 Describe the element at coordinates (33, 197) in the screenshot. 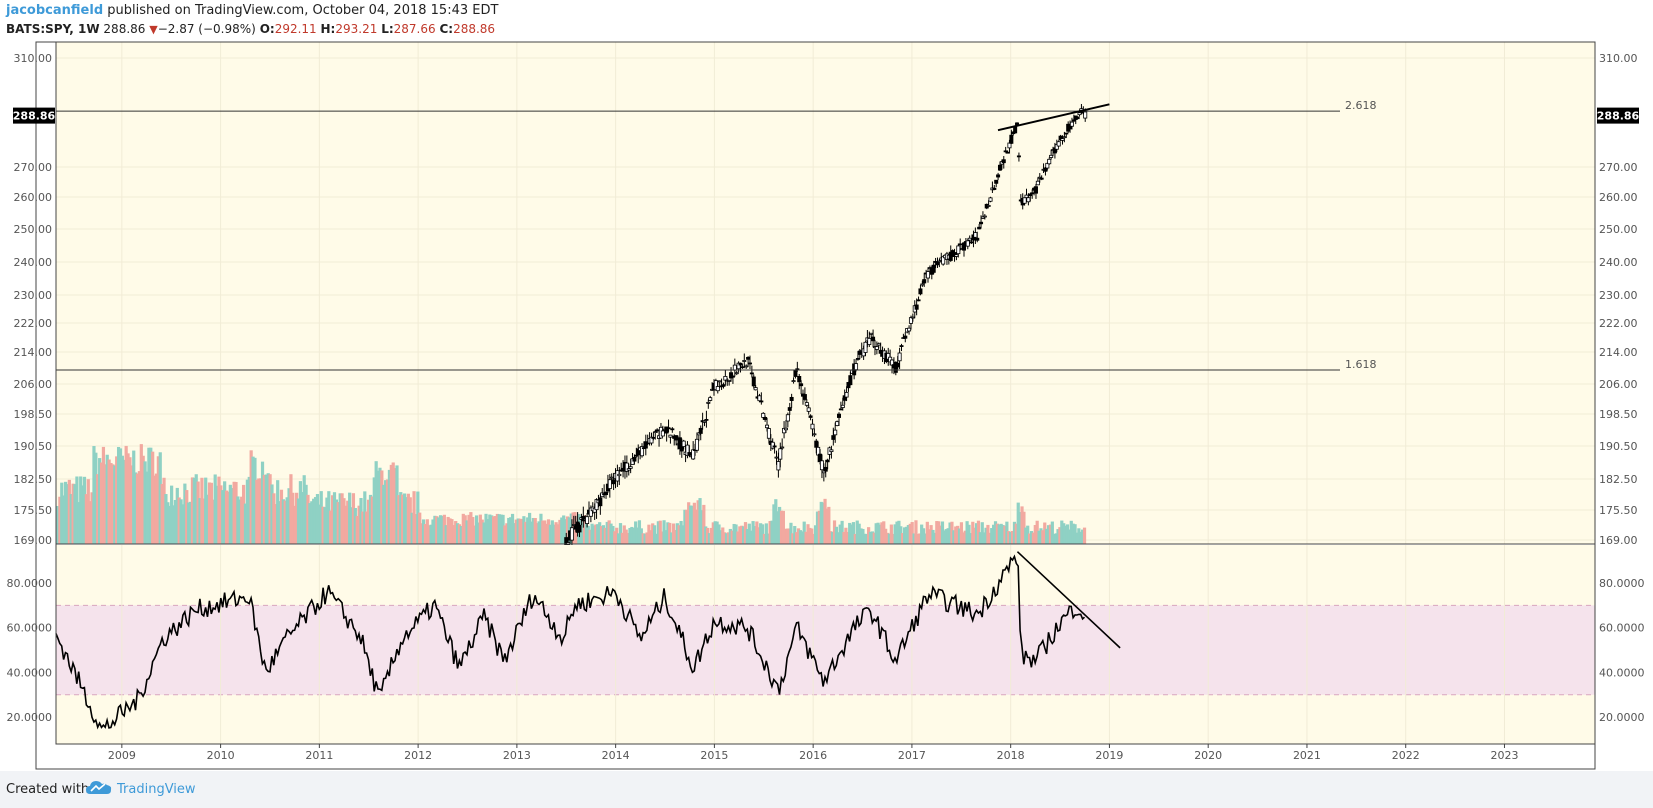

I see `price-tick-label-left: 260.00` at that location.